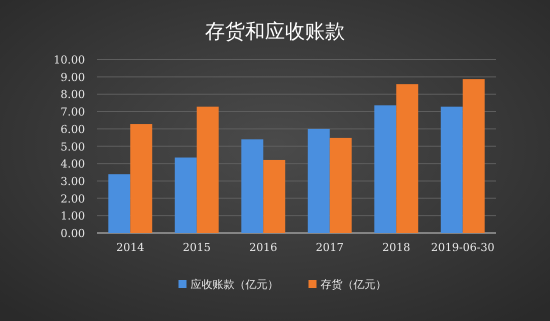 The width and height of the screenshot is (550, 321). Describe the element at coordinates (263, 247) in the screenshot. I see `x-tick-label: 2016` at that location.